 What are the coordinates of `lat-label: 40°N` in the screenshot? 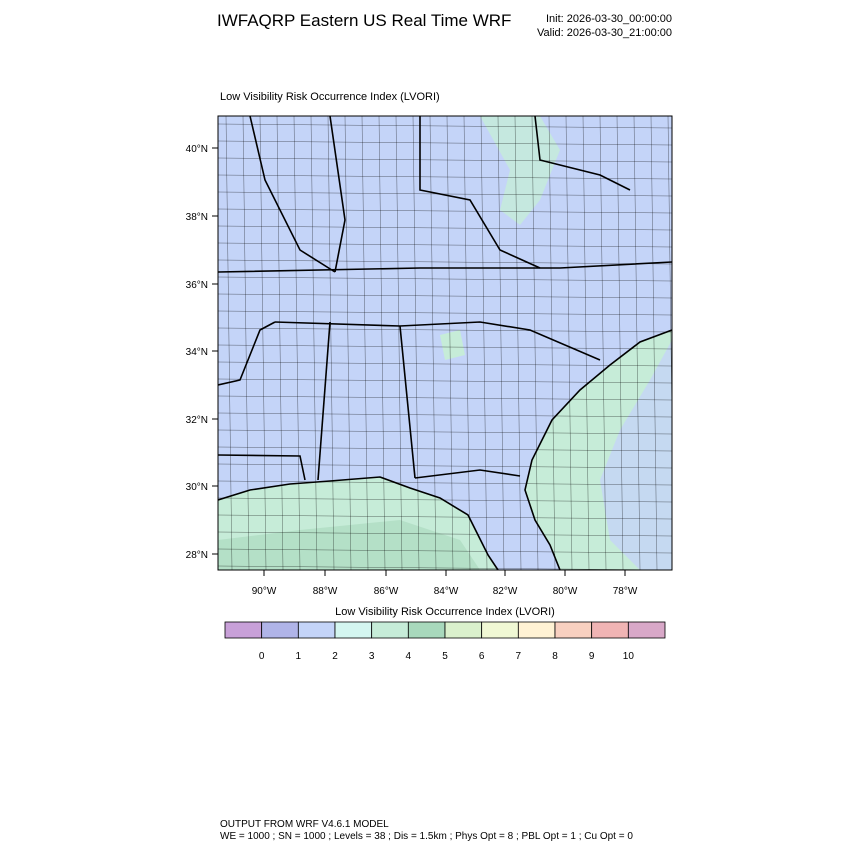 It's located at (197, 149).